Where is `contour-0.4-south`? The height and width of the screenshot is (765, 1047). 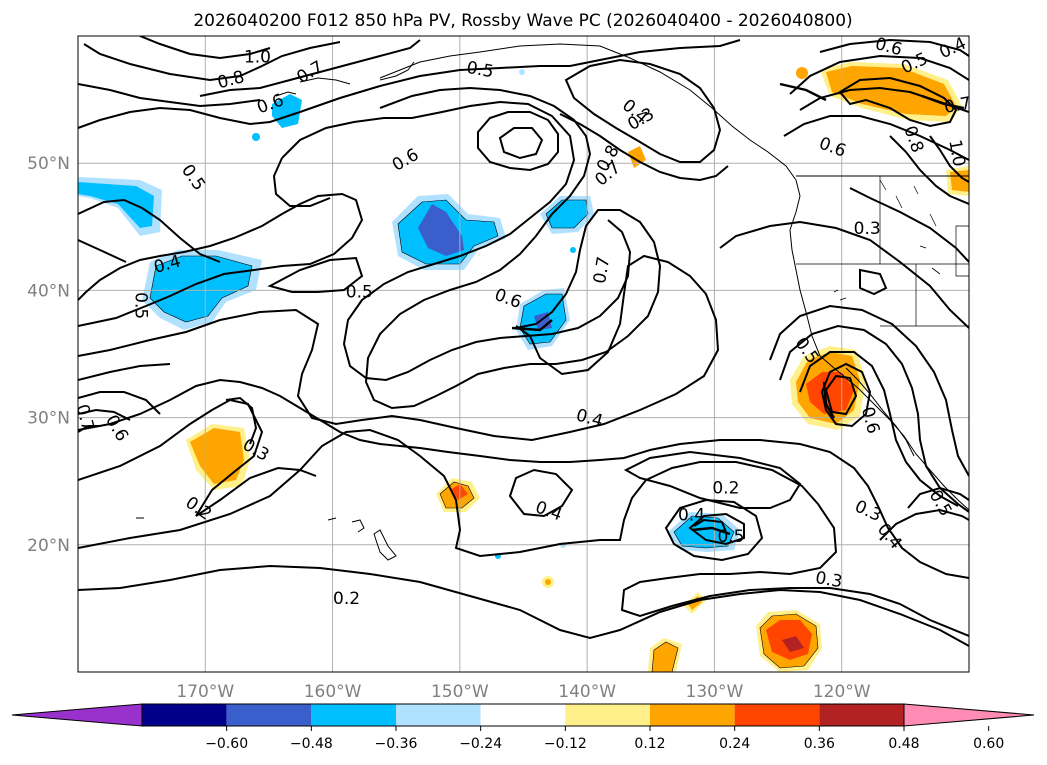 contour-0.4-south is located at coordinates (714, 530).